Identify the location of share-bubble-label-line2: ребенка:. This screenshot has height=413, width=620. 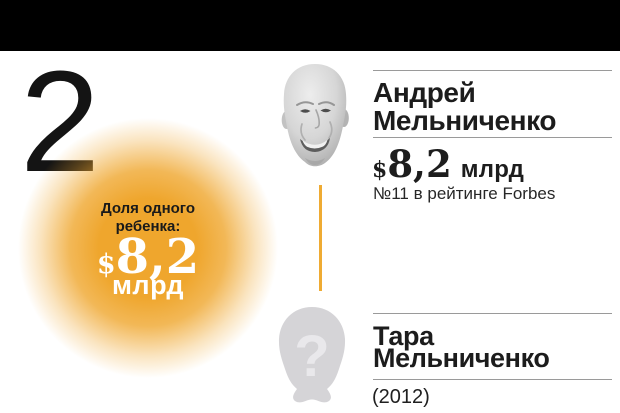
(148, 226).